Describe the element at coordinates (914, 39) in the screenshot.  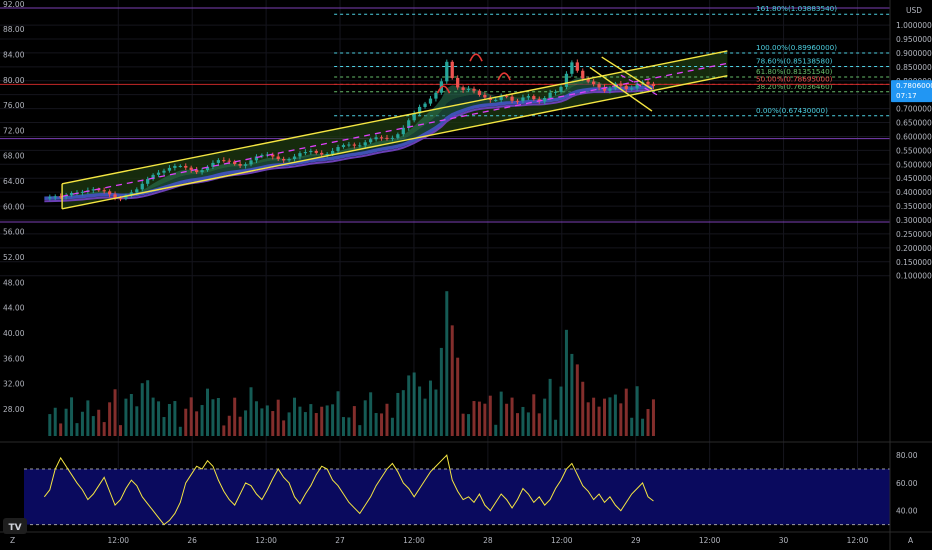
I see `usd-tick-label: 0.95000000` at that location.